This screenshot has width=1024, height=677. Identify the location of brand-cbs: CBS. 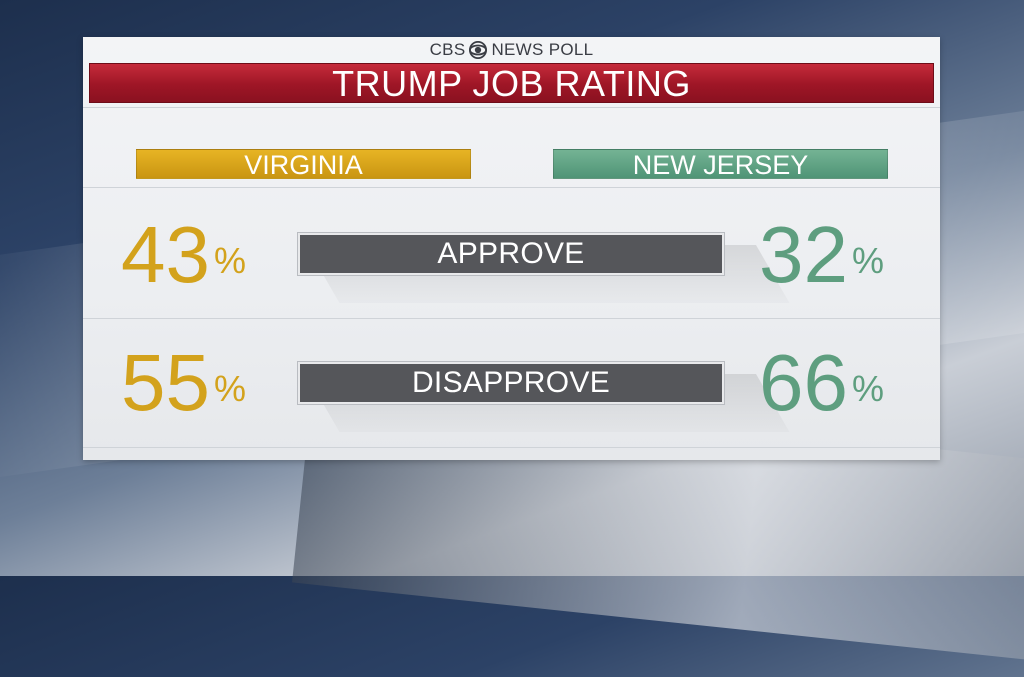
(447, 49).